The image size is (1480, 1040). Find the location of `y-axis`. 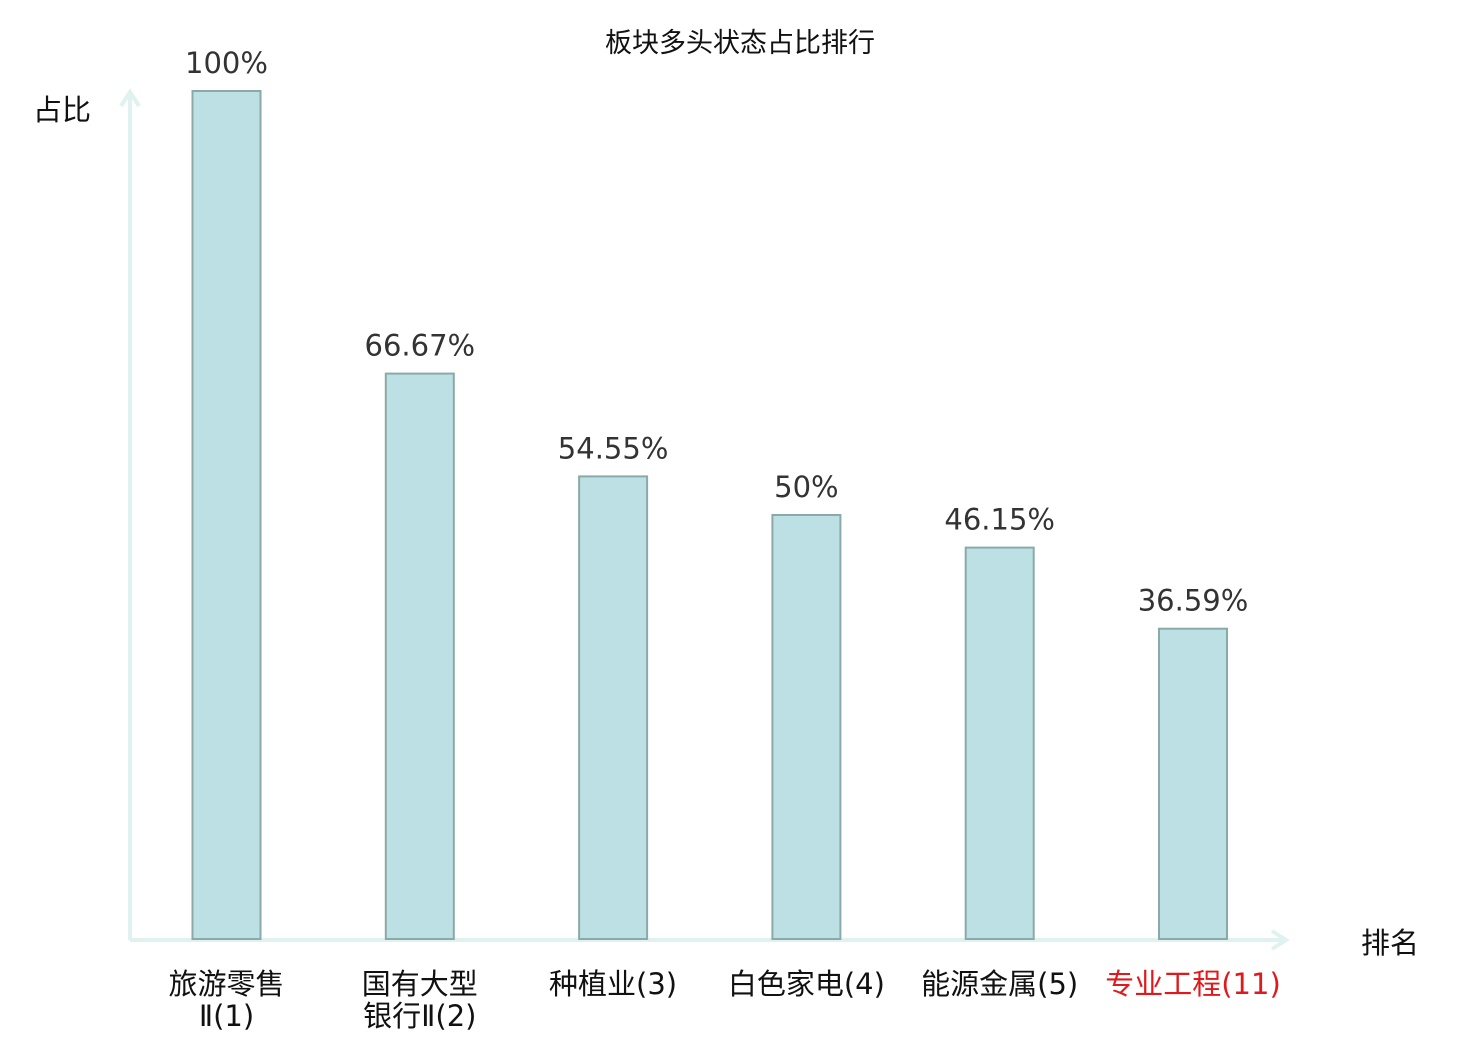

y-axis is located at coordinates (130, 514).